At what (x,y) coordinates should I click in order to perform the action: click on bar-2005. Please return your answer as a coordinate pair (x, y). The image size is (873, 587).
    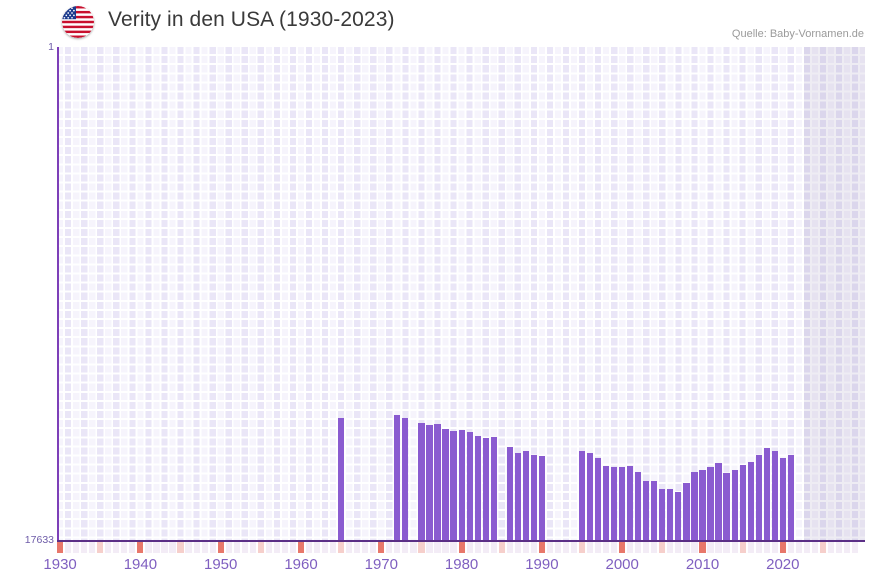
    Looking at the image, I should click on (662, 515).